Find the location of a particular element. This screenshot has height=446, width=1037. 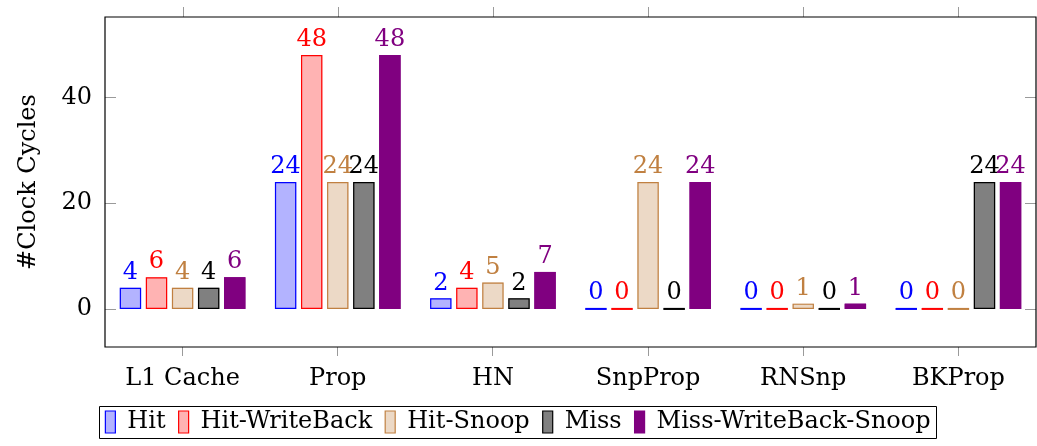

legend-label: Hit is located at coordinates (146, 420).